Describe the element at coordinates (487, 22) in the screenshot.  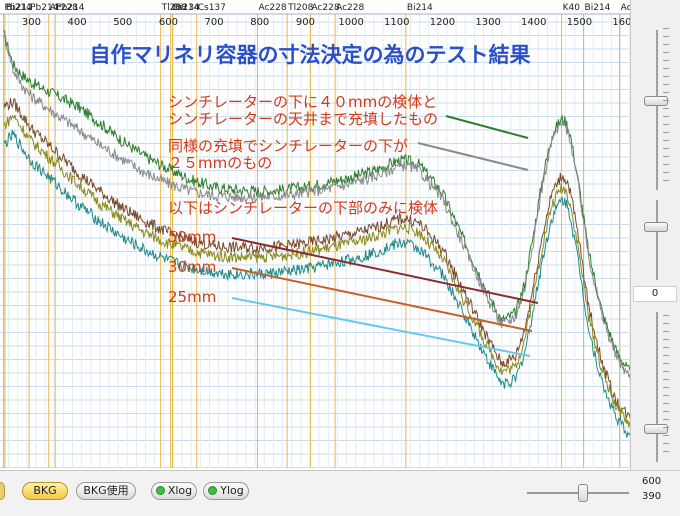
I see `x-tick-label: 1300` at that location.